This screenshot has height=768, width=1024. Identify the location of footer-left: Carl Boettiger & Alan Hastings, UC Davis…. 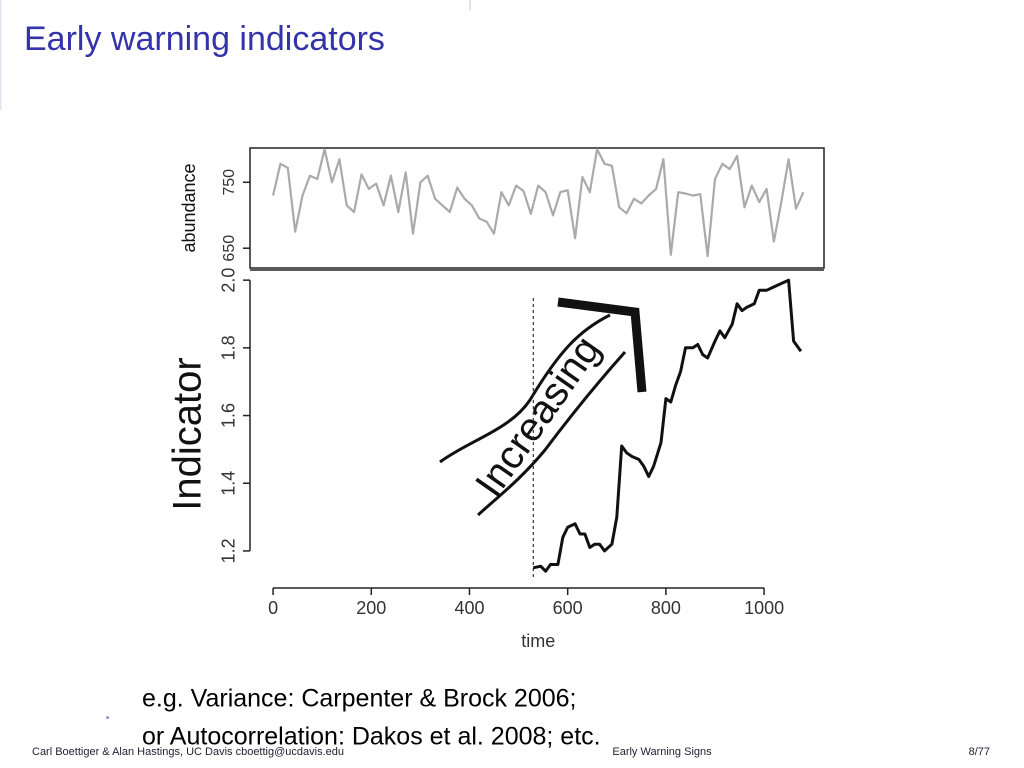
(188, 752).